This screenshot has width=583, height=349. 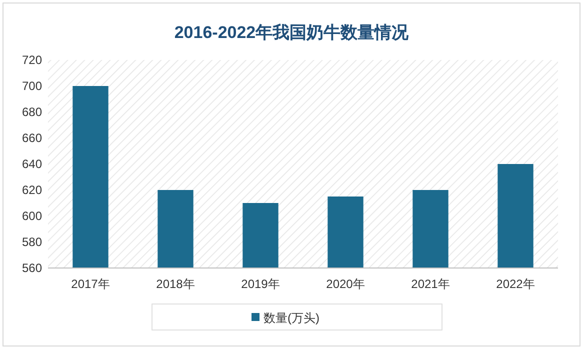 What do you see at coordinates (32, 190) in the screenshot?
I see `y-tick-label: 620` at bounding box center [32, 190].